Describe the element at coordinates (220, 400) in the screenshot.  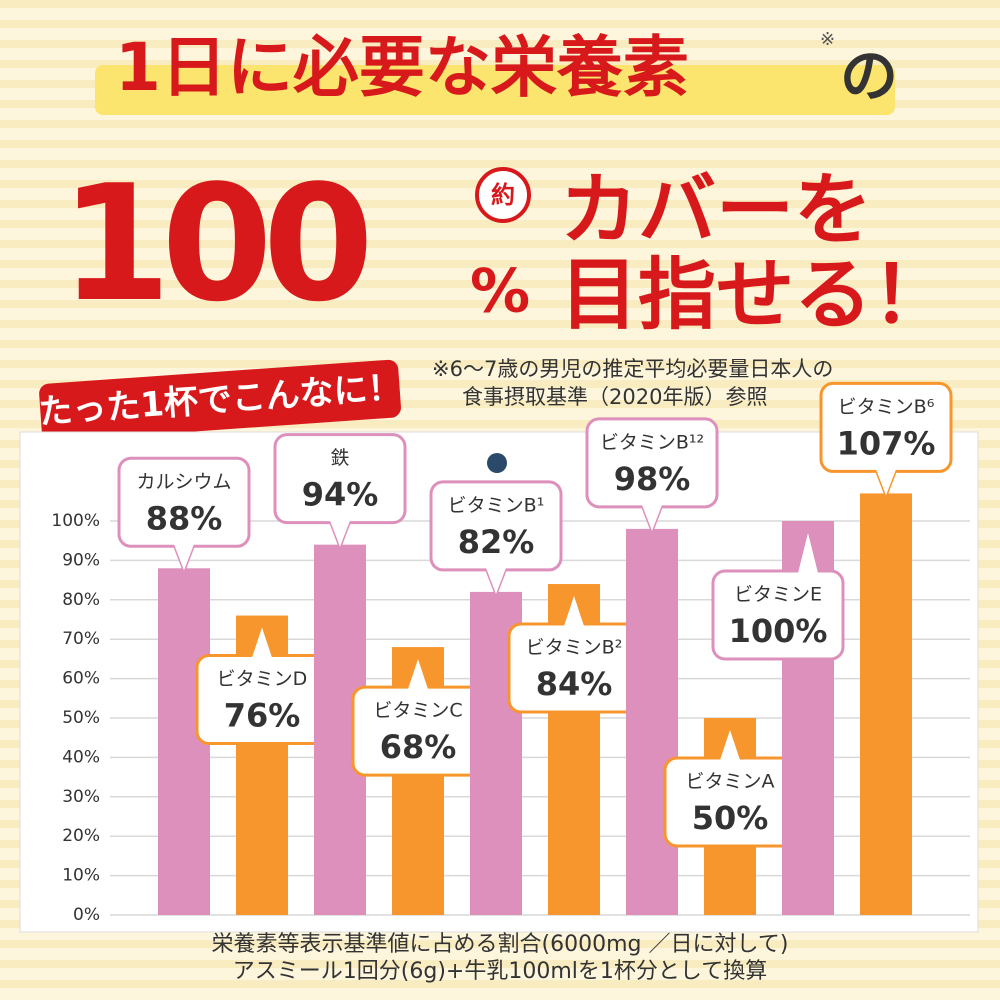
I see `badge-bg` at that location.